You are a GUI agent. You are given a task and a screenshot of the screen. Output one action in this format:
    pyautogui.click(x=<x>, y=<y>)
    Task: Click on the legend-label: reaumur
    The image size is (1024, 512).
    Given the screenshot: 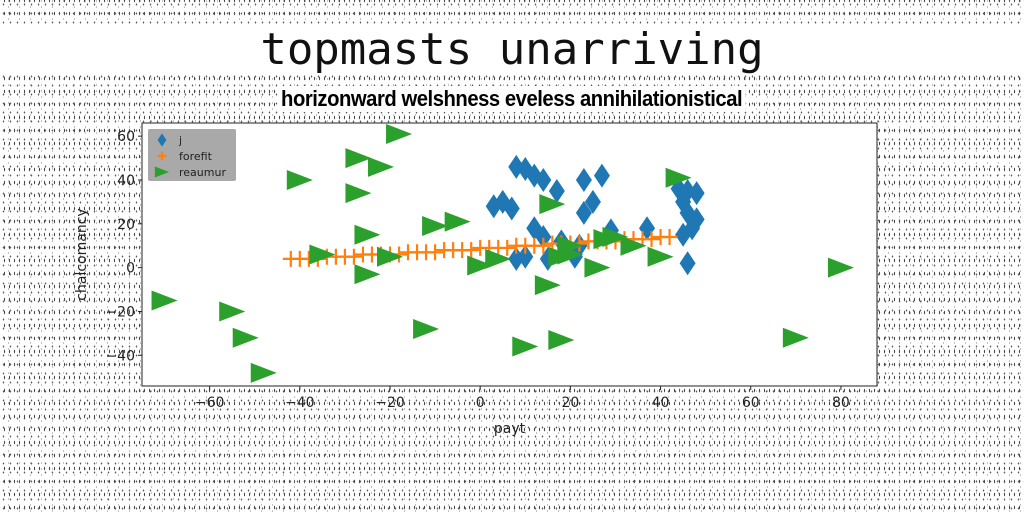 What is the action you would take?
    pyautogui.click(x=202, y=172)
    